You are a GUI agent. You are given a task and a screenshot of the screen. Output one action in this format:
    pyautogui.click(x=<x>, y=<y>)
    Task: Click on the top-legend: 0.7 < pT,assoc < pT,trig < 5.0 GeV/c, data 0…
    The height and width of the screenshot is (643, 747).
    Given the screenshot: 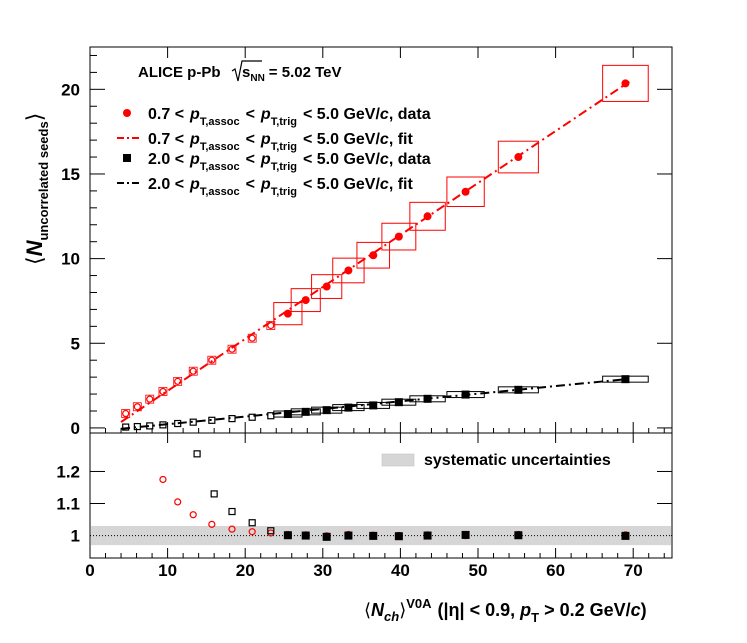 What is the action you would take?
    pyautogui.click(x=274, y=152)
    